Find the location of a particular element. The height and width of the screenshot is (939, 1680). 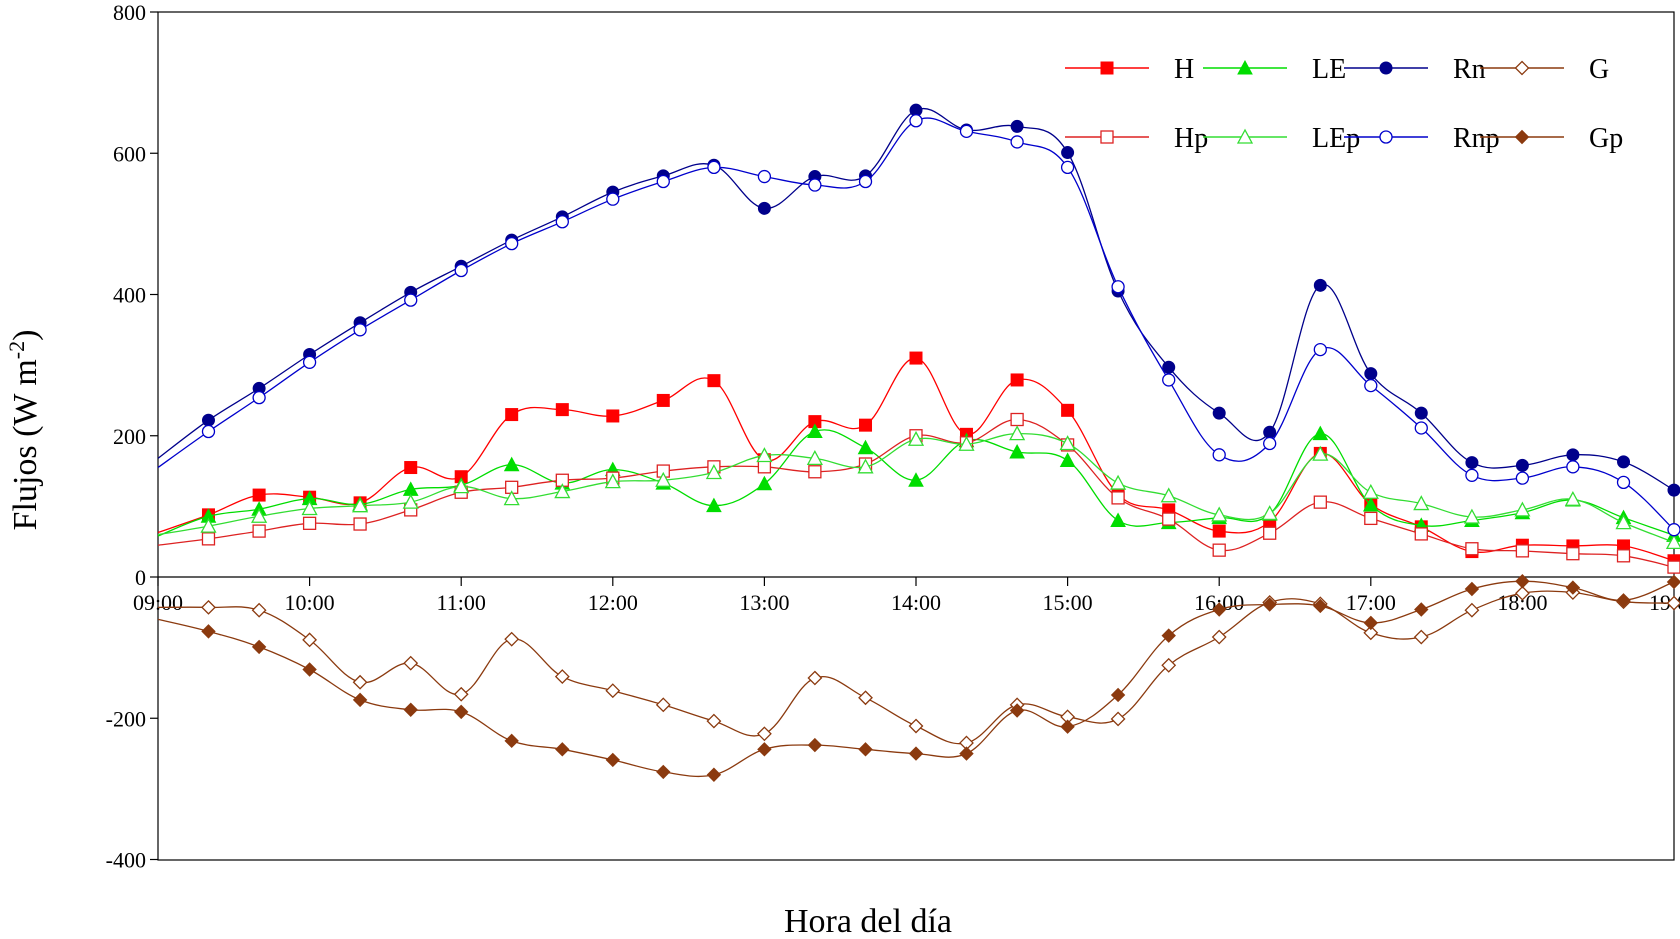

x-tick-label: 10:00 is located at coordinates (310, 602).